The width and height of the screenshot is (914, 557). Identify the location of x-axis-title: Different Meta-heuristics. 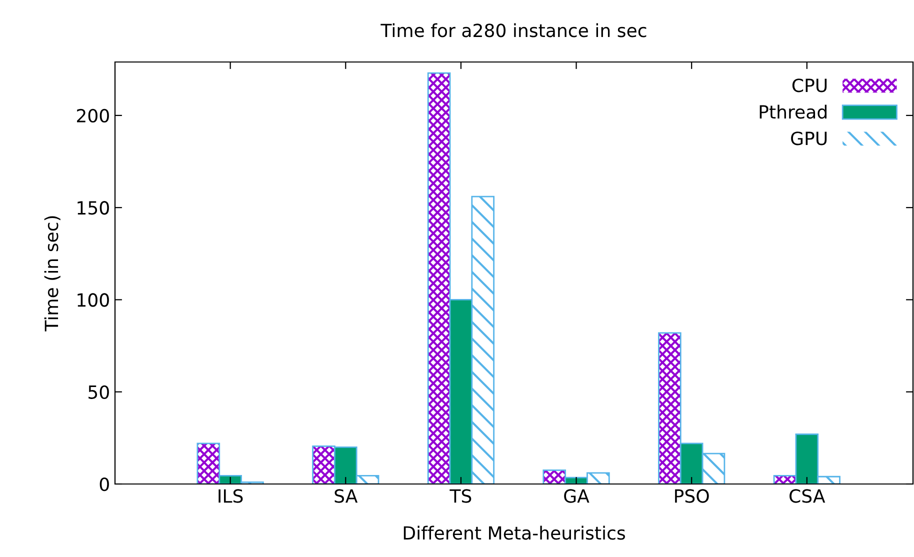
(514, 533).